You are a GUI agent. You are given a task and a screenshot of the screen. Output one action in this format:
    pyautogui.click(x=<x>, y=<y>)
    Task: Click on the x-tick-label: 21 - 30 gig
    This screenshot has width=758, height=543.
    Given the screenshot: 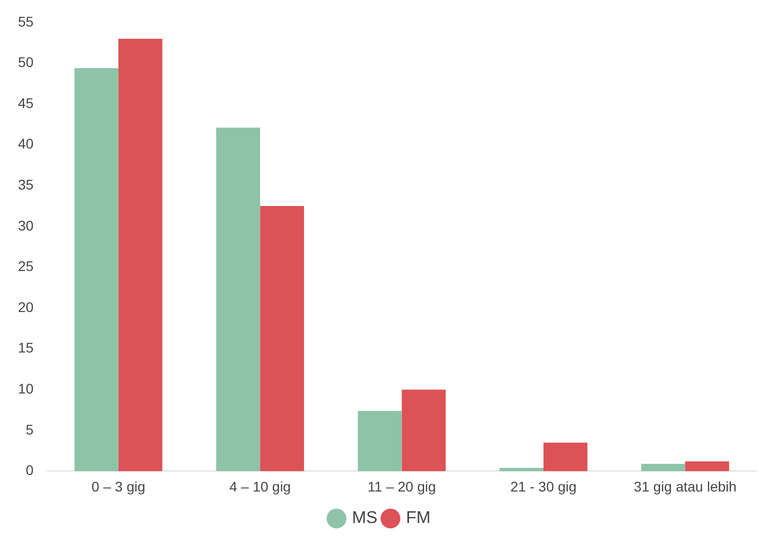 What is the action you would take?
    pyautogui.click(x=543, y=486)
    